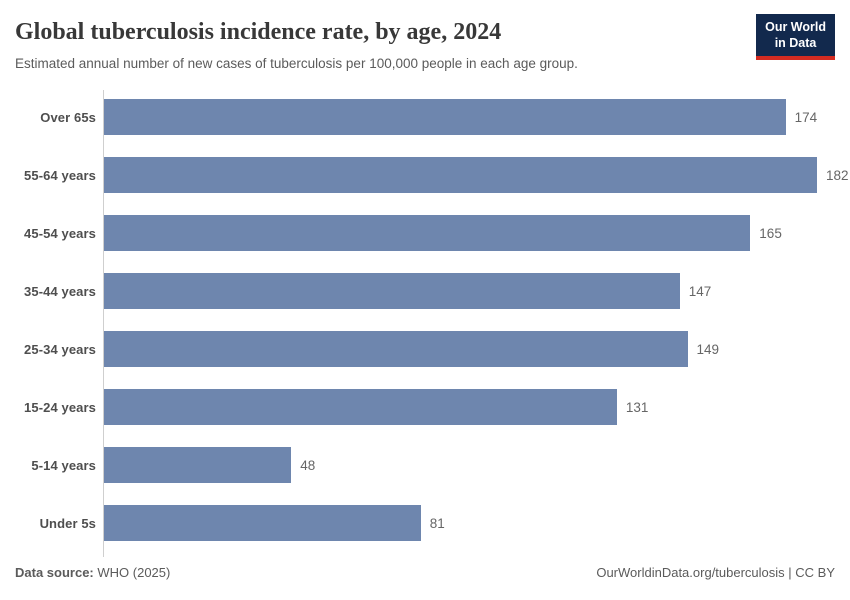 Image resolution: width=850 pixels, height=600 pixels. What do you see at coordinates (837, 175) in the screenshot?
I see `value-label: 182` at bounding box center [837, 175].